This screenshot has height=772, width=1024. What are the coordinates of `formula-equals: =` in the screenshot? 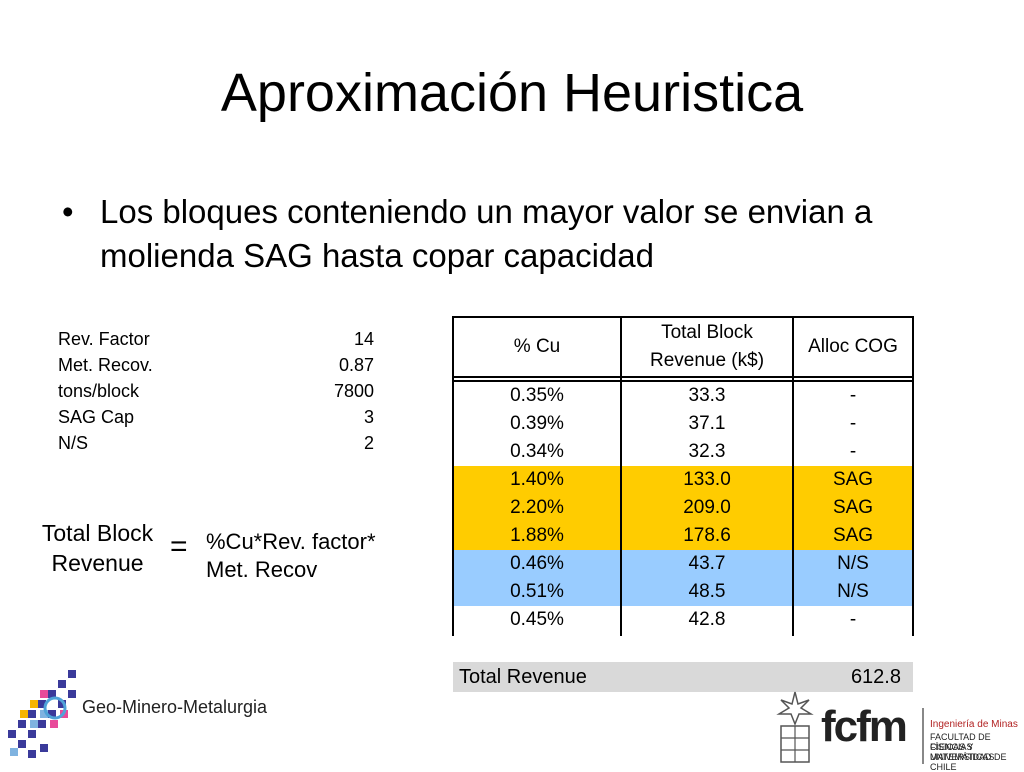 It's located at (179, 546).